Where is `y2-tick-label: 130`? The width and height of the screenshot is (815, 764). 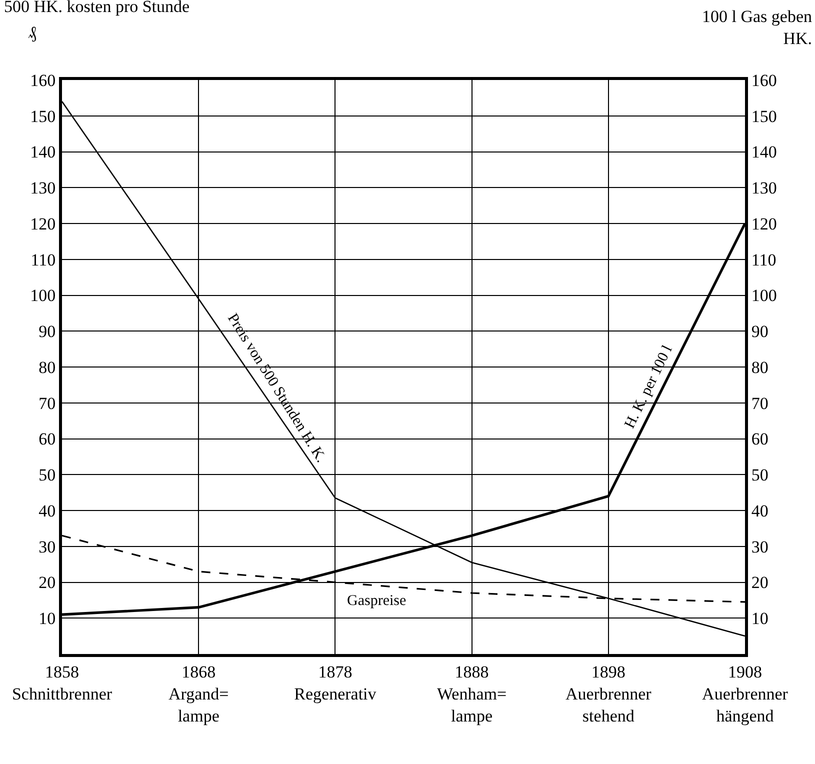
y2-tick-label: 130 is located at coordinates (764, 188).